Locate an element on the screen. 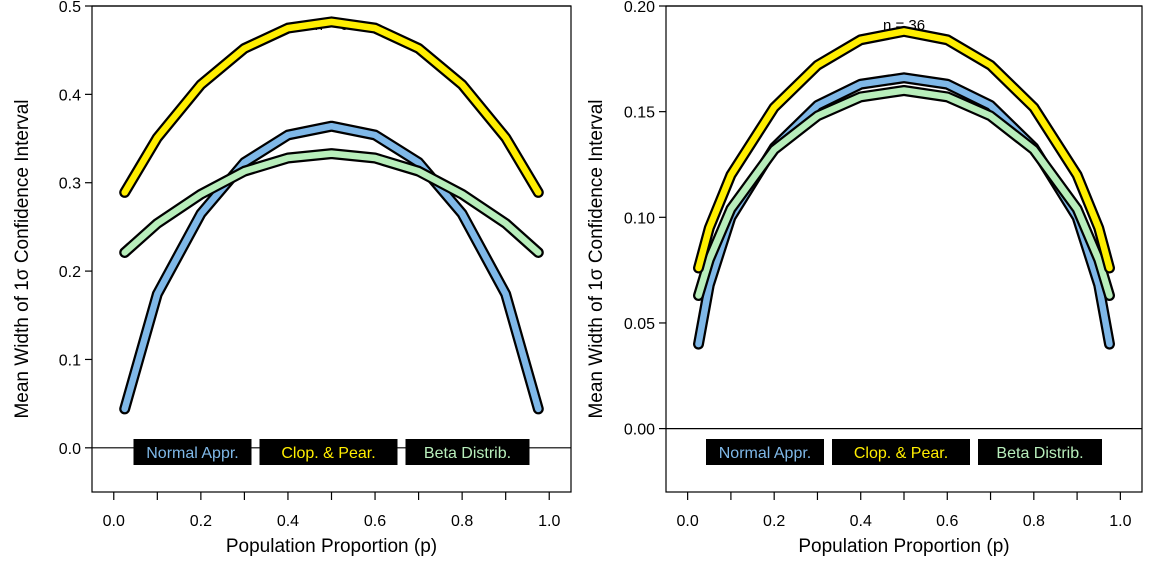 Image resolution: width=1149 pixels, height=572 pixels. y-tick-label: 0.0 is located at coordinates (70, 449).